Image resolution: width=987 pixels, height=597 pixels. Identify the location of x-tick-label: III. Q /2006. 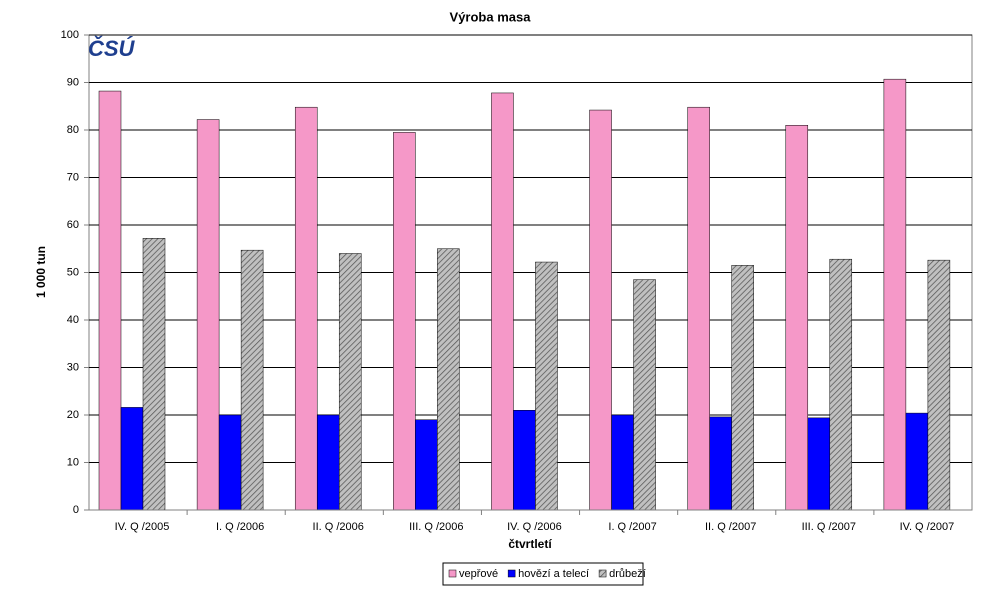
(436, 527).